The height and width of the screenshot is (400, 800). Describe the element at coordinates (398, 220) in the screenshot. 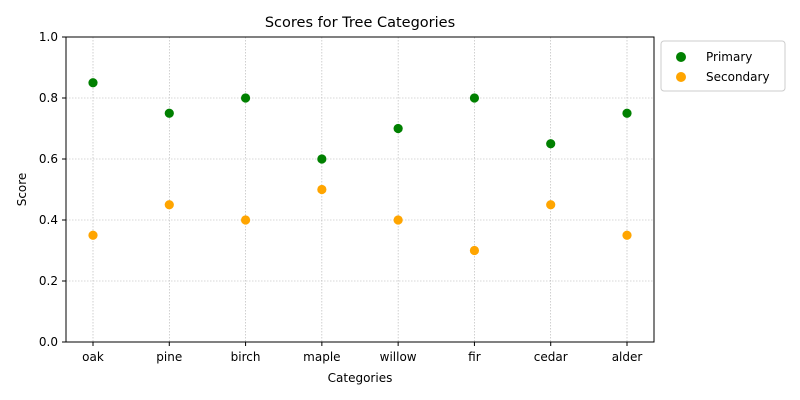

I see `point-secondary-willow` at that location.